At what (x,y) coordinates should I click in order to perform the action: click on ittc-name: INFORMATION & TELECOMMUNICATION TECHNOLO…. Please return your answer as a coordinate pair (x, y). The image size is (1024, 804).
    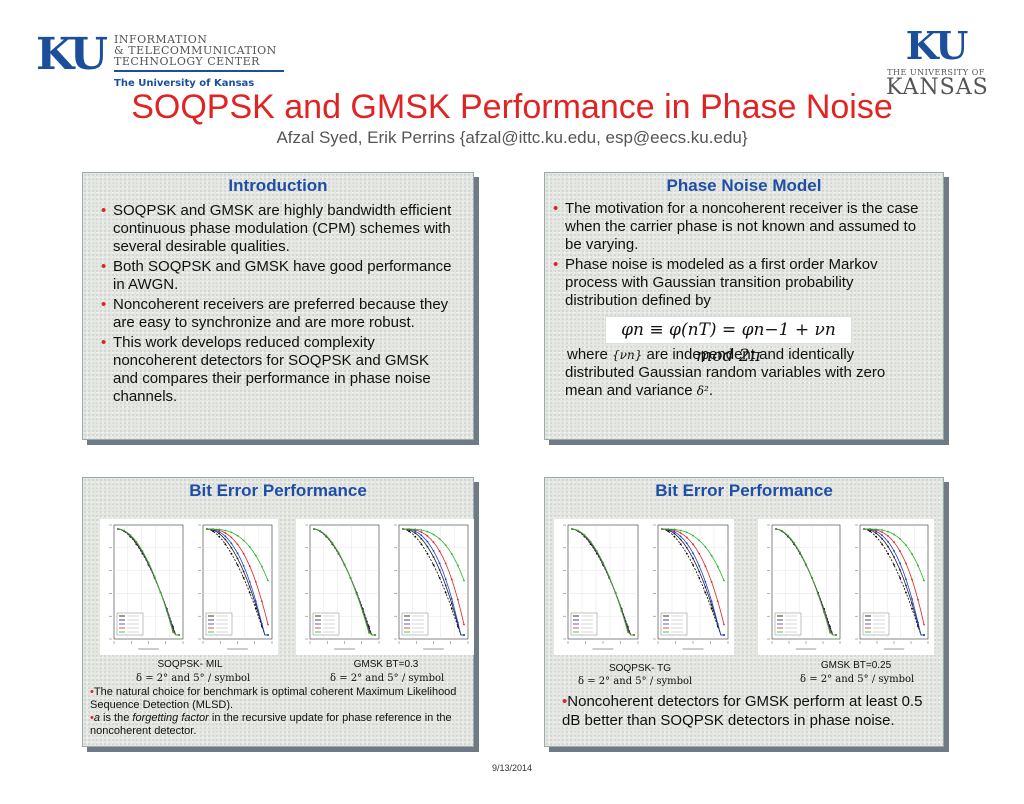
    Looking at the image, I should click on (195, 50).